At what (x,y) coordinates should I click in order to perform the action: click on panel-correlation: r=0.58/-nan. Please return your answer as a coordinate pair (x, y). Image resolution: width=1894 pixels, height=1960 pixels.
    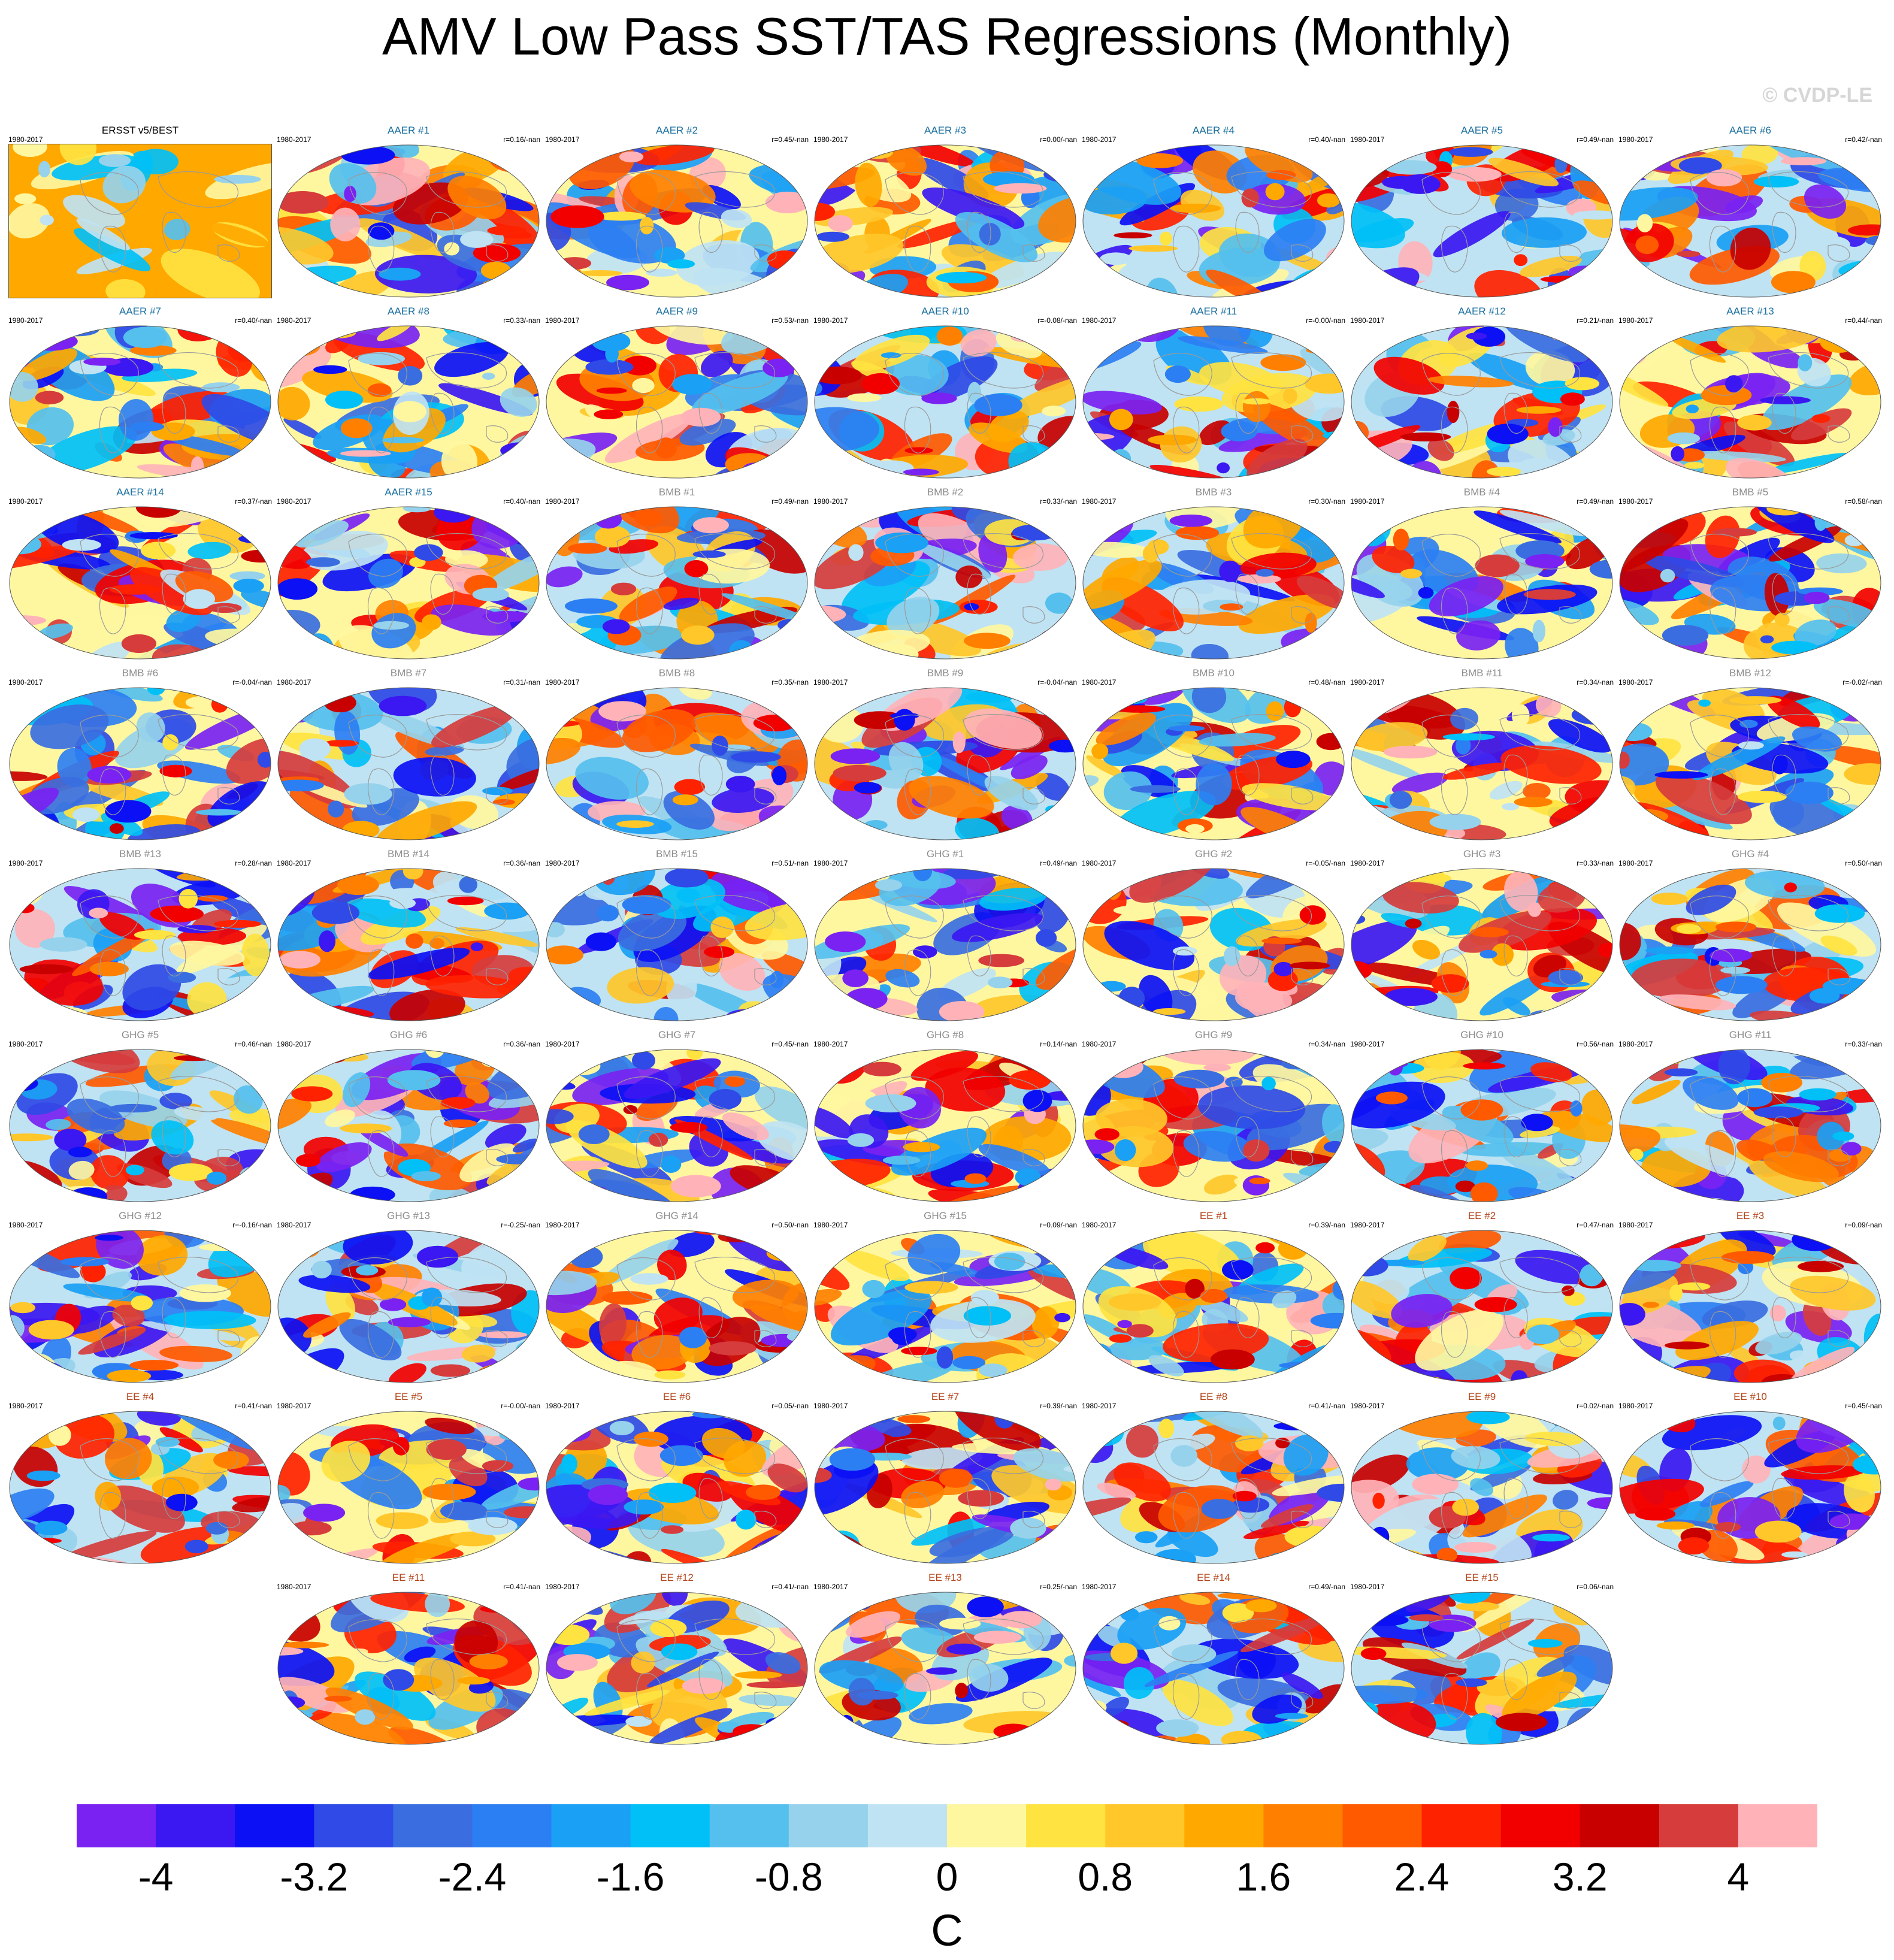
    Looking at the image, I should click on (1863, 501).